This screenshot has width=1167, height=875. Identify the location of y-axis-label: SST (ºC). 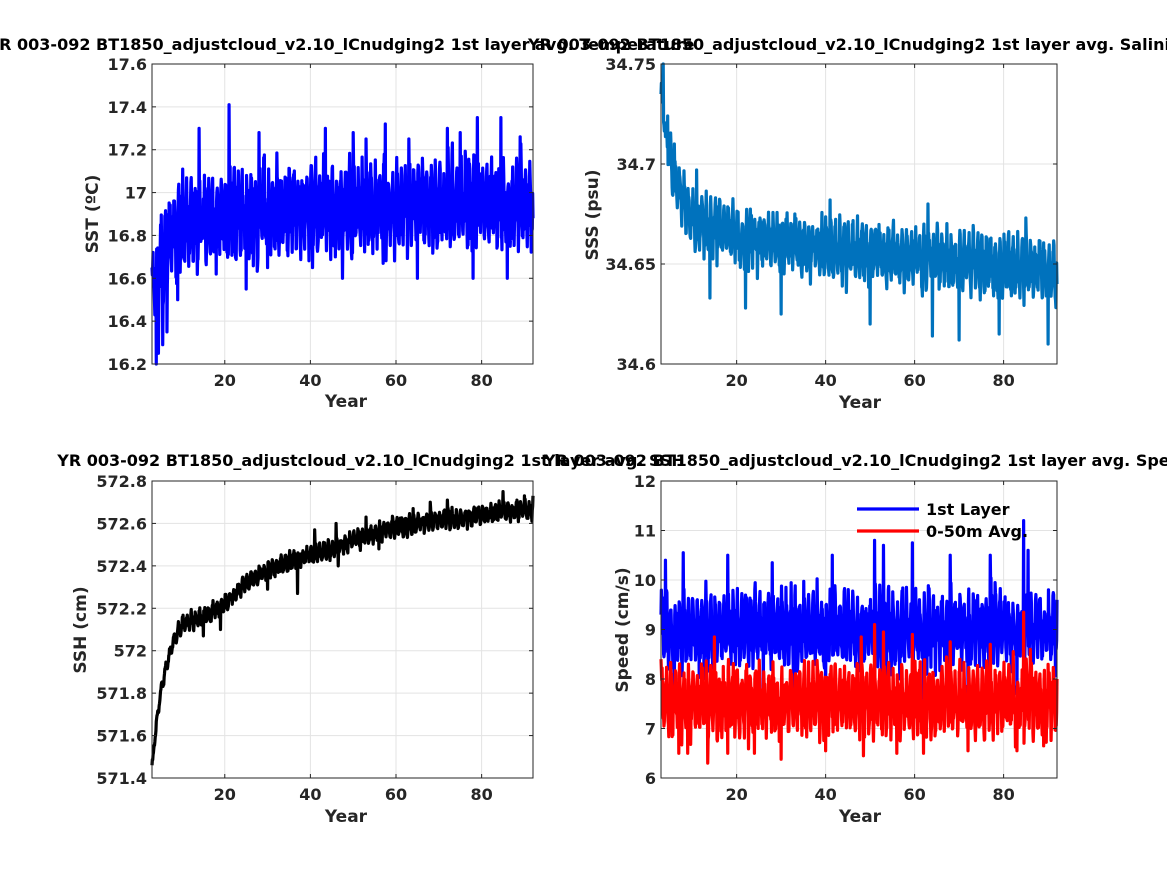
(93, 214).